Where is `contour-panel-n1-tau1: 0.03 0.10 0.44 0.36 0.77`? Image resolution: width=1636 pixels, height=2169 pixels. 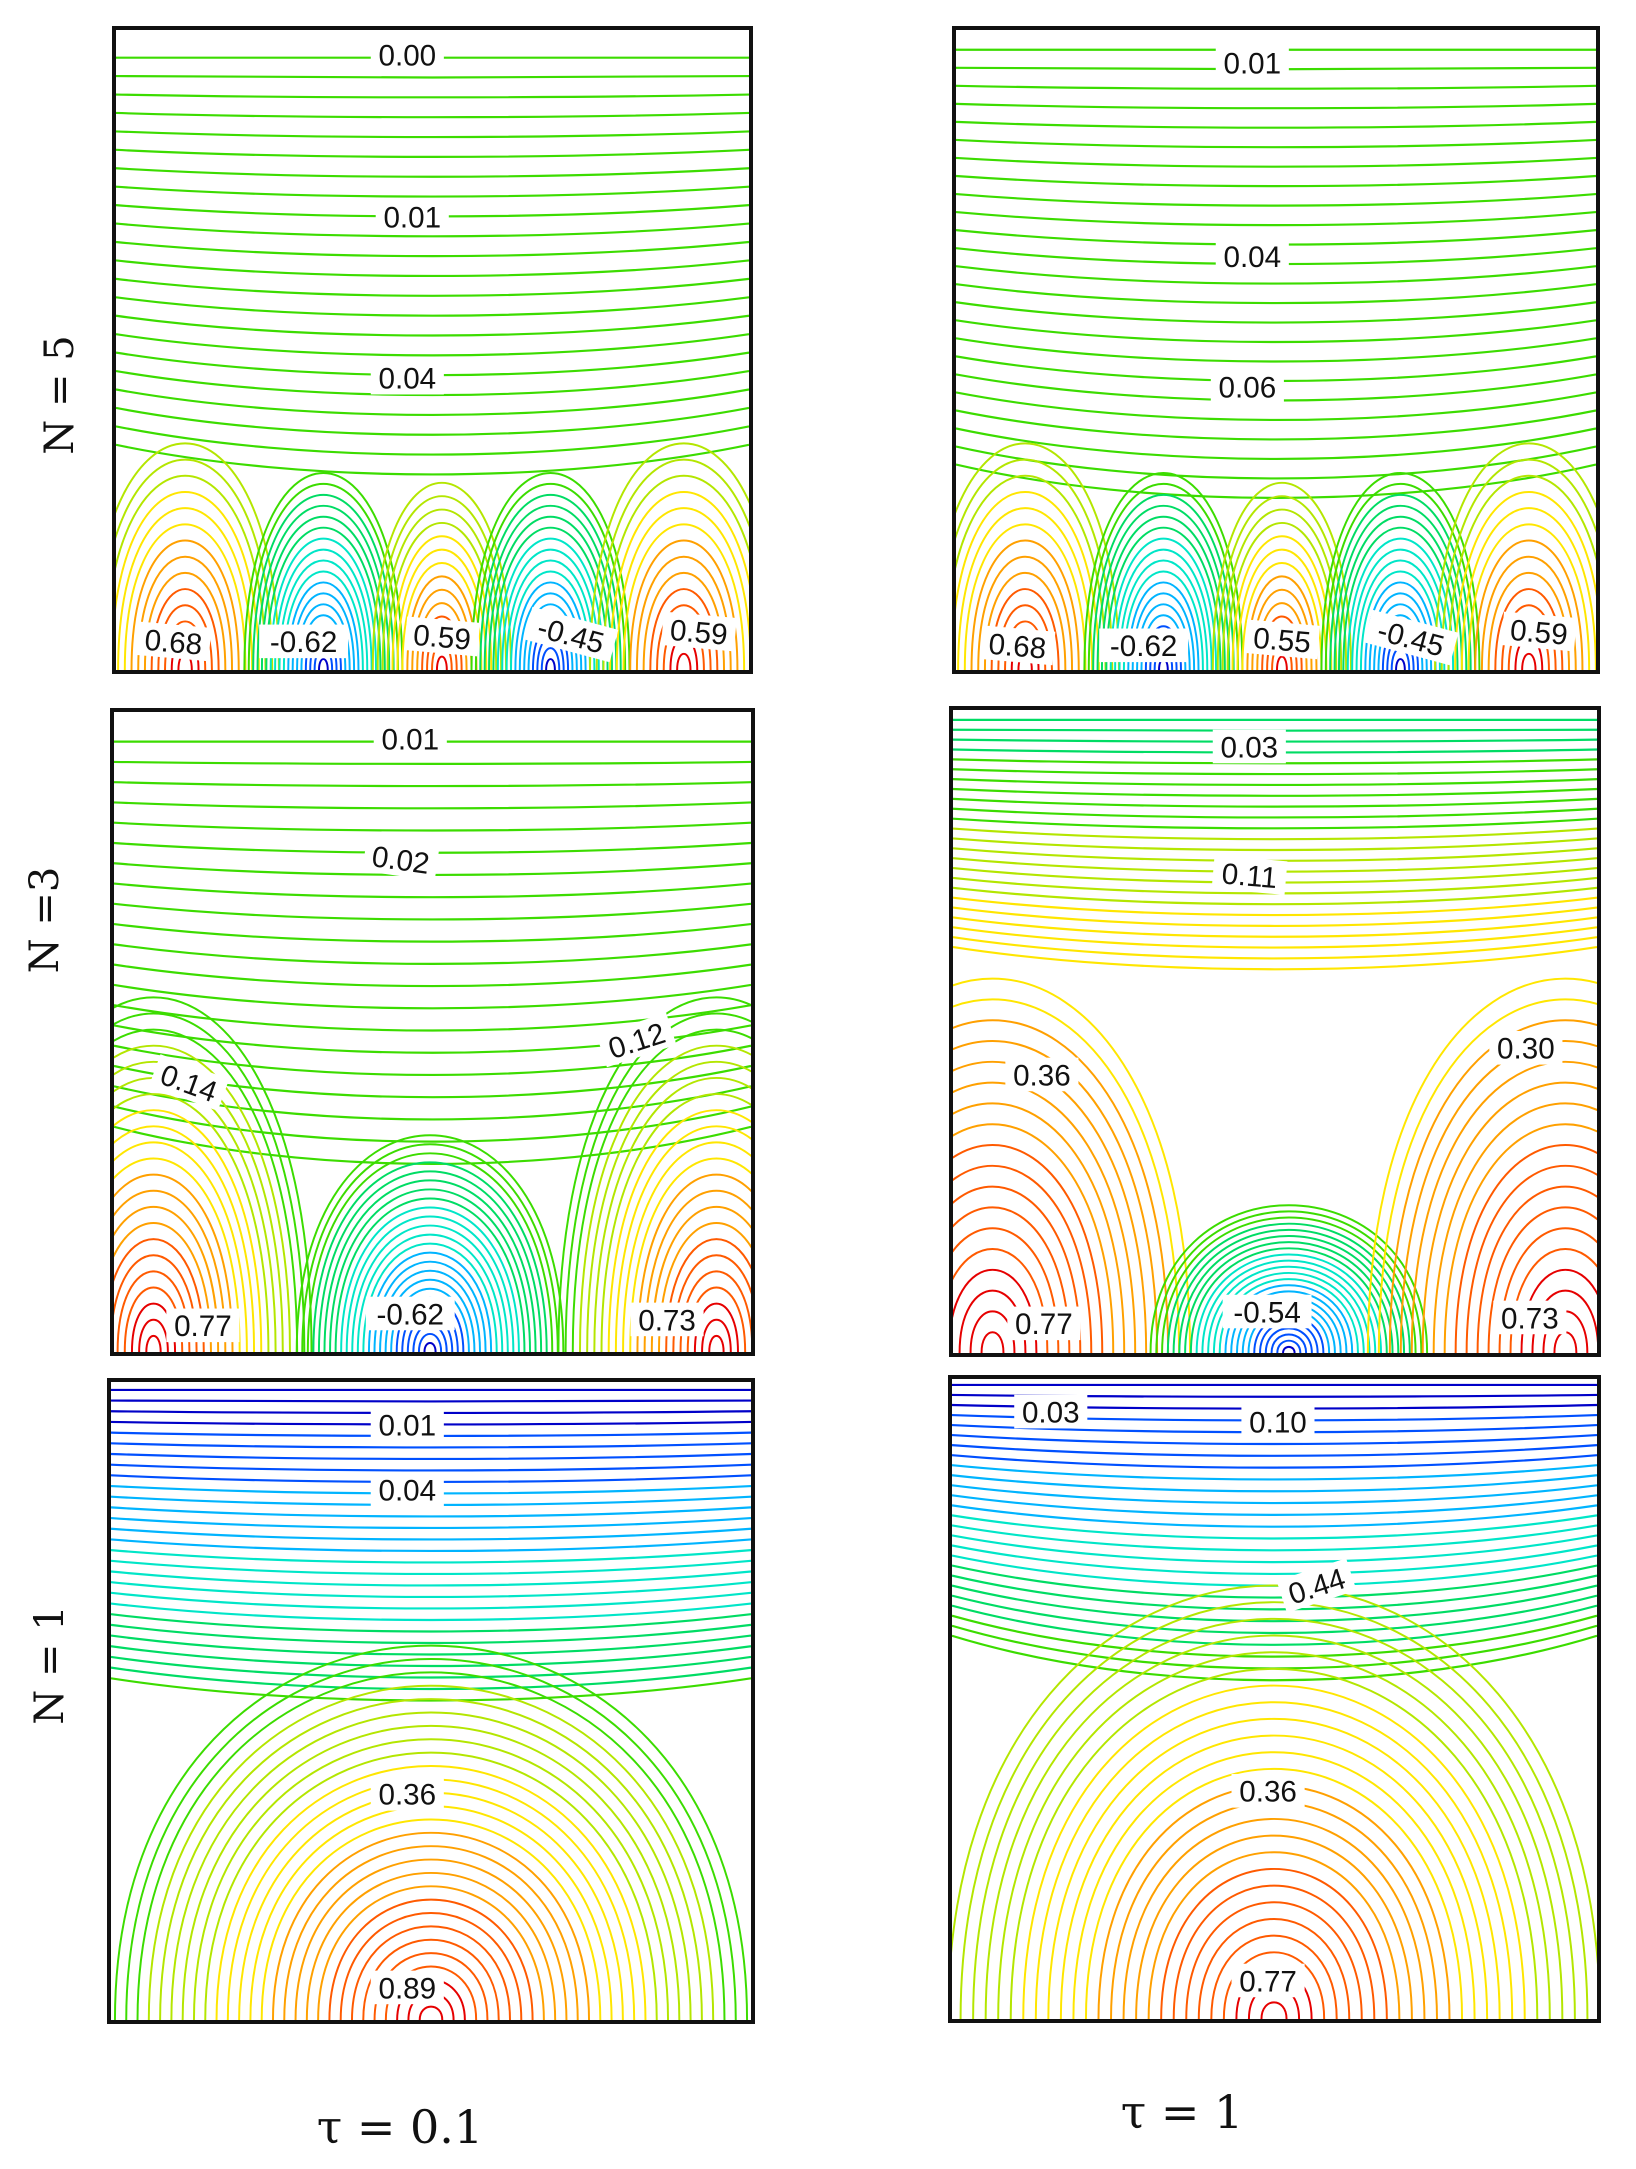 contour-panel-n1-tau1: 0.03 0.10 0.44 0.36 0.77 is located at coordinates (1274, 1699).